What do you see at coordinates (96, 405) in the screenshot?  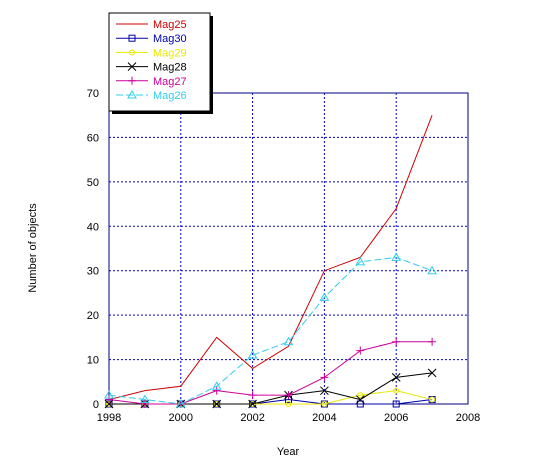 I see `y-tick-label: 0` at bounding box center [96, 405].